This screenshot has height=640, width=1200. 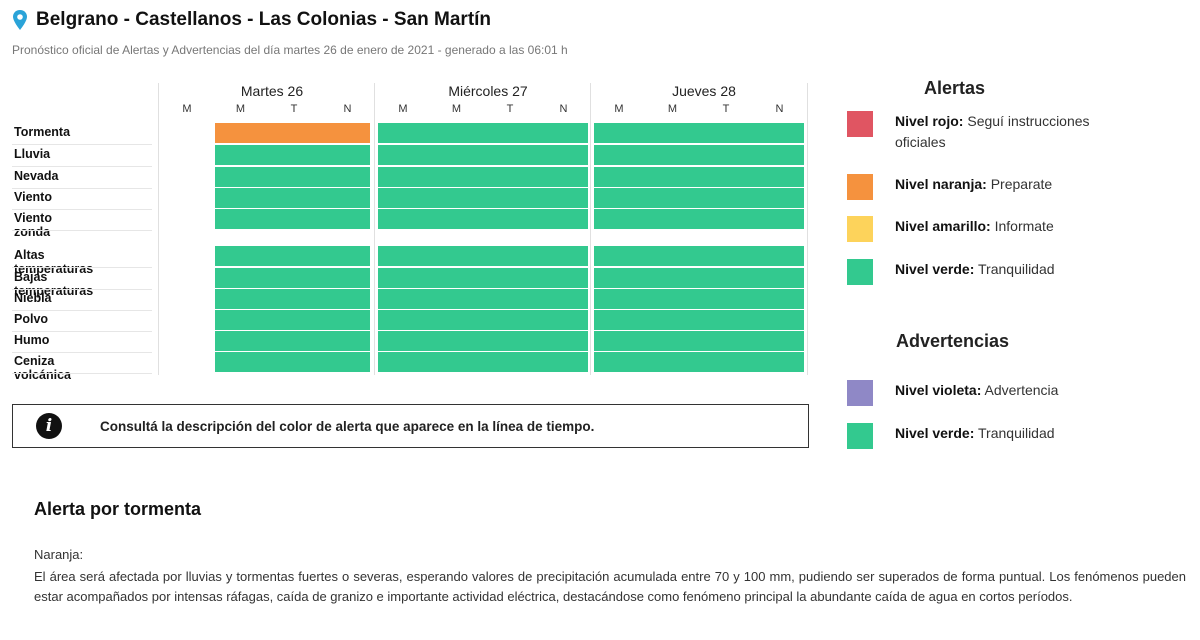 What do you see at coordinates (20, 20) in the screenshot?
I see `location-pin-icon` at bounding box center [20, 20].